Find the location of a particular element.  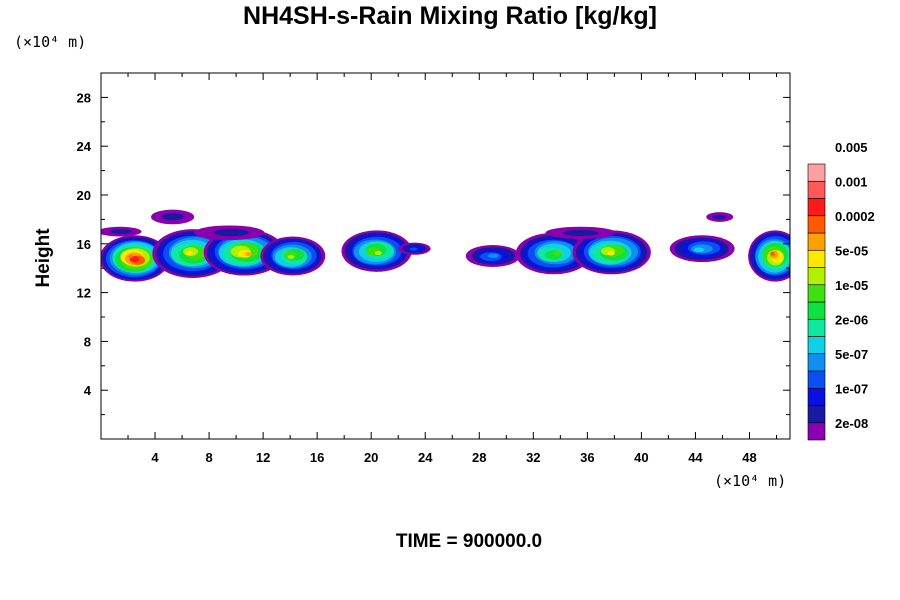

chart-title: NH4SH-s-Rain Mixing Ratio [kg/kg] is located at coordinates (450, 16).